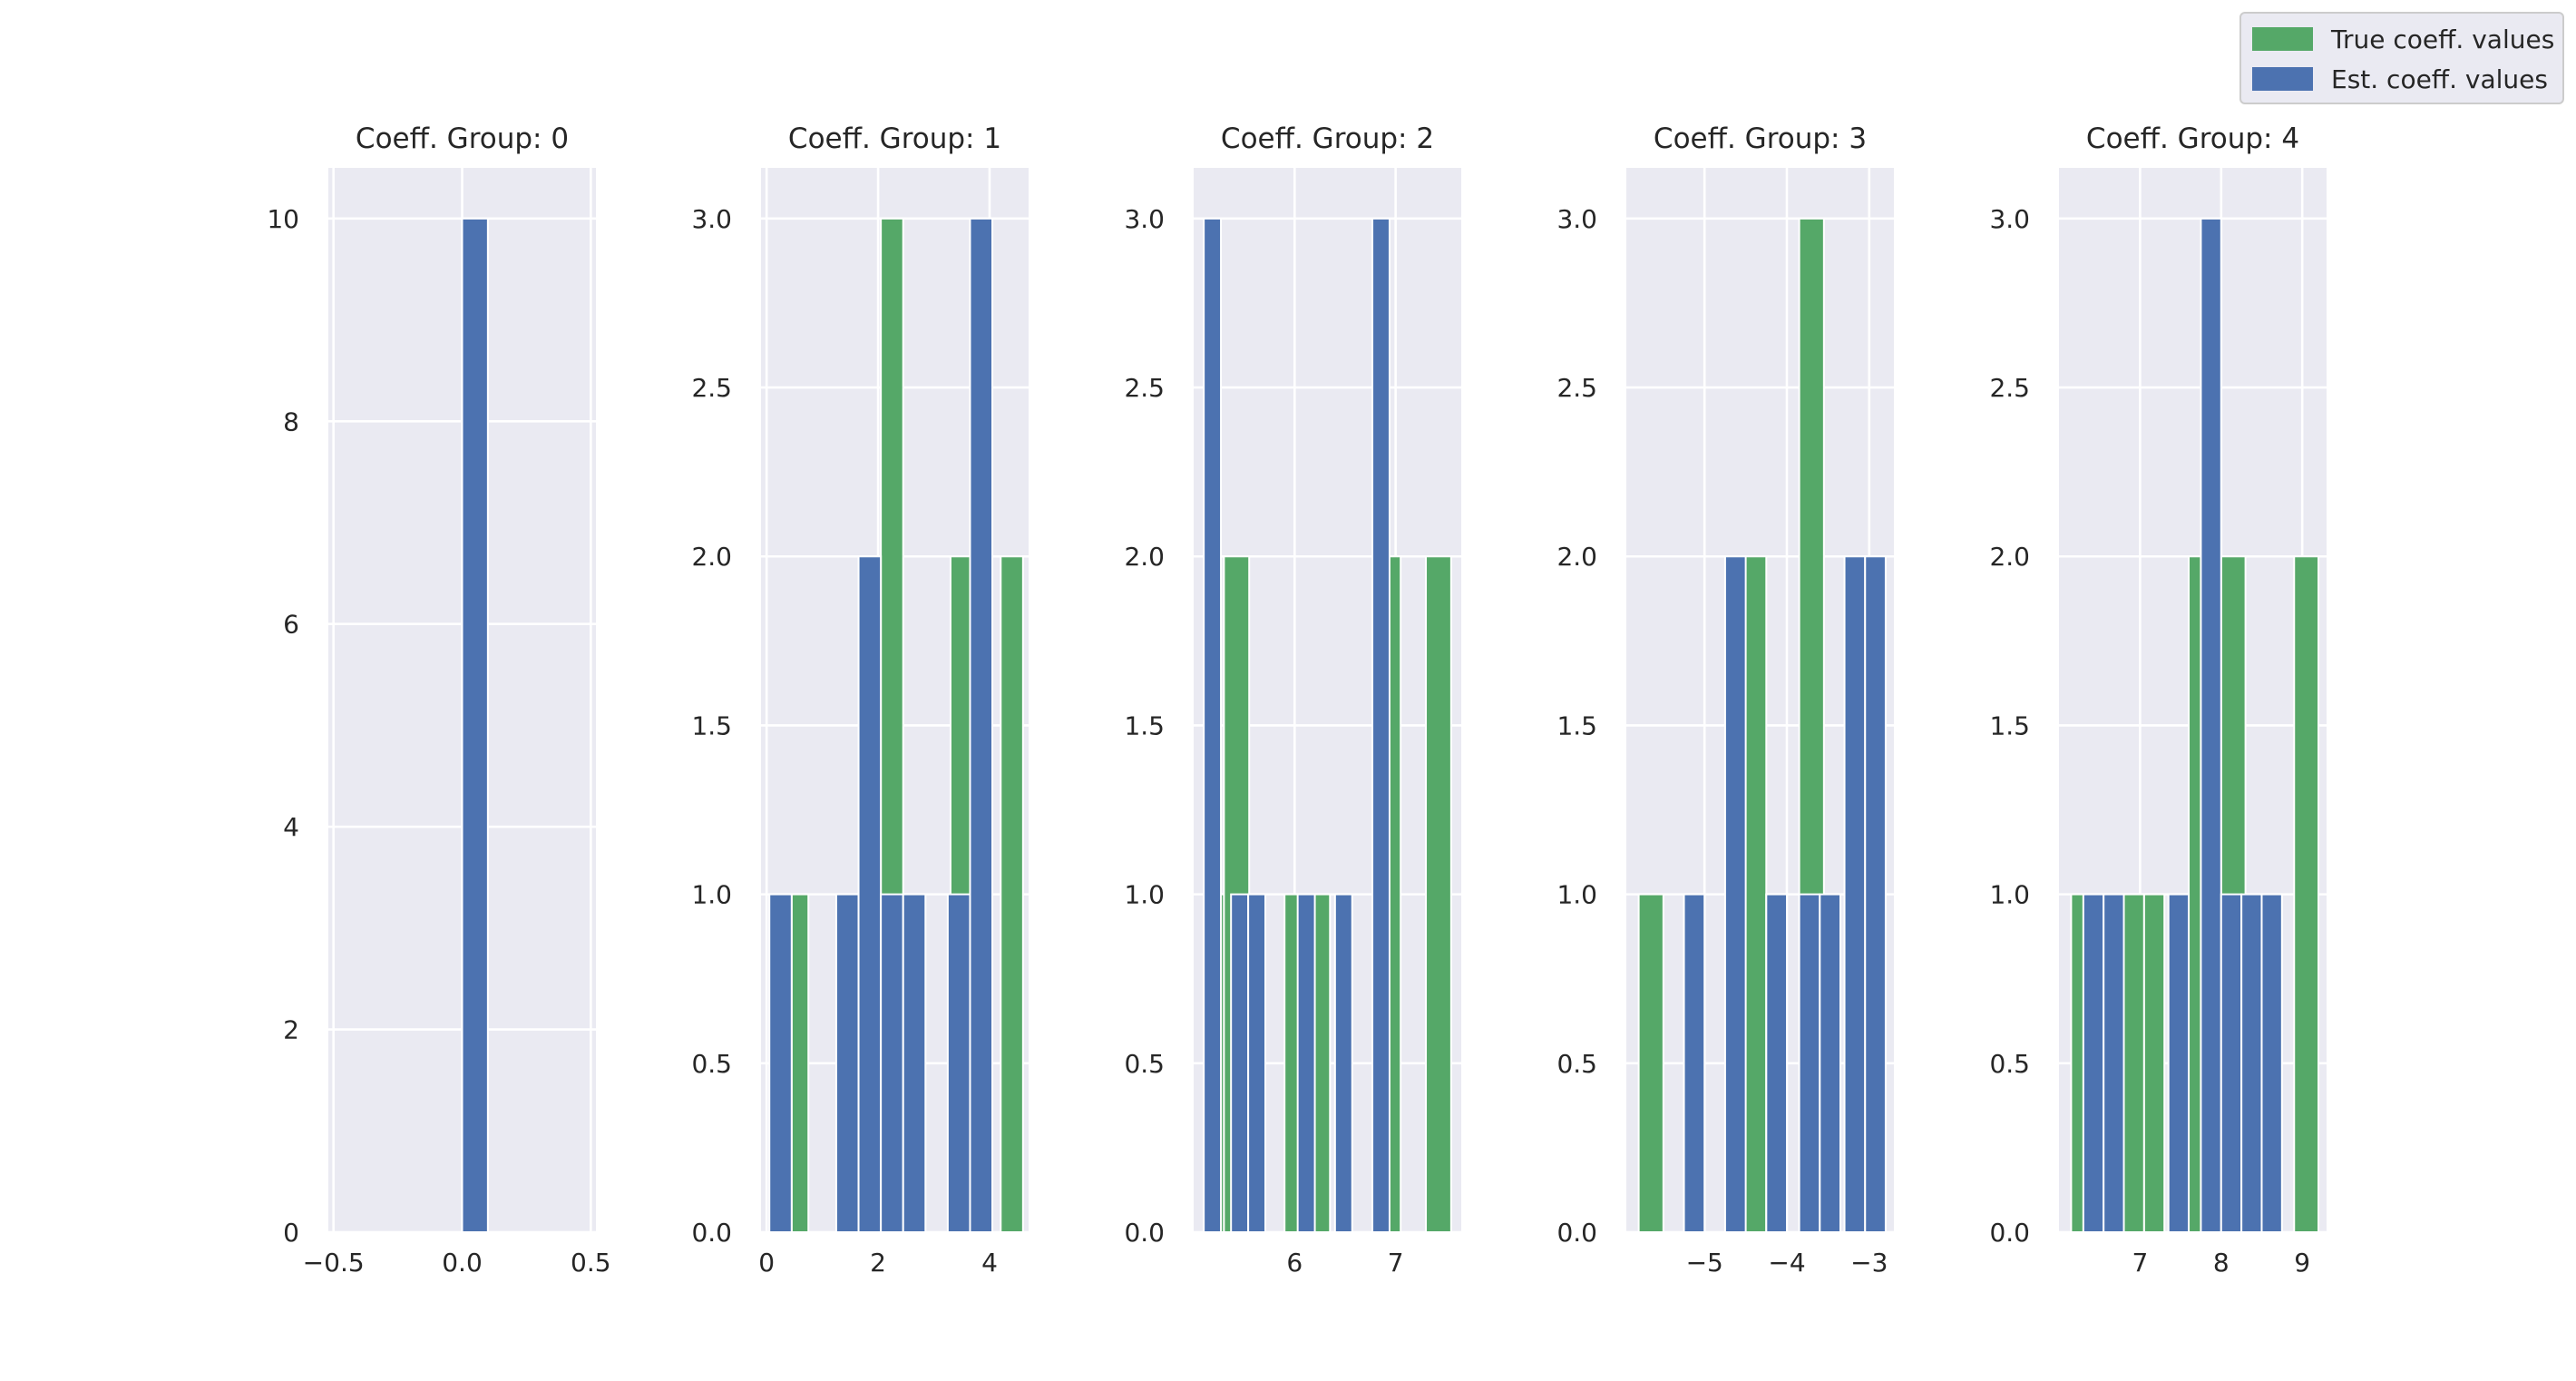  I want to click on y-tick-label: 0, so click(291, 1233).